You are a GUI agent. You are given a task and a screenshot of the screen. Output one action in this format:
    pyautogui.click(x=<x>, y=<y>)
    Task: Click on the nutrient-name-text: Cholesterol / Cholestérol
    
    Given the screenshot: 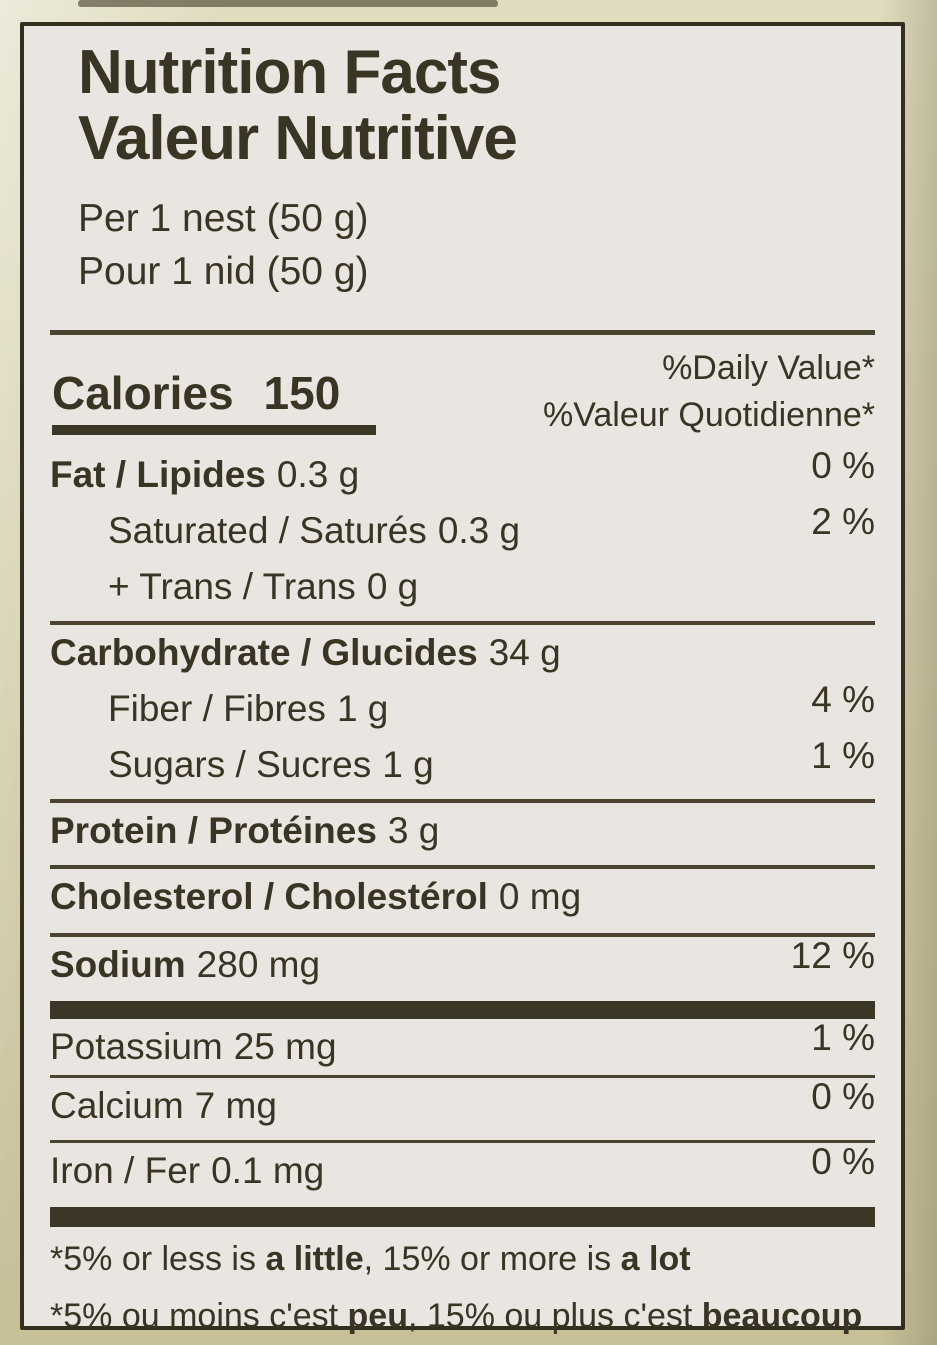 What is the action you would take?
    pyautogui.click(x=269, y=896)
    